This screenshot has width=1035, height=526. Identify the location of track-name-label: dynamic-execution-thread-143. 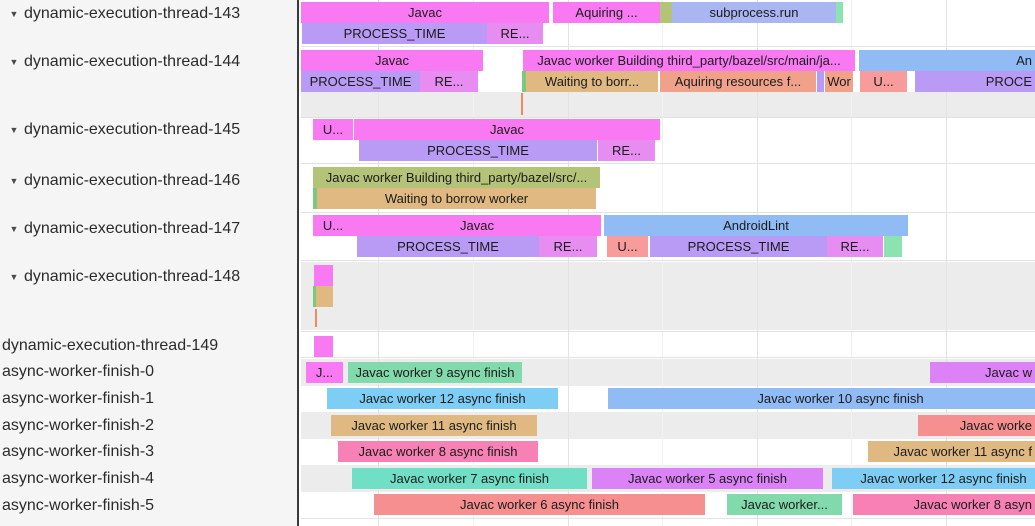
(132, 13).